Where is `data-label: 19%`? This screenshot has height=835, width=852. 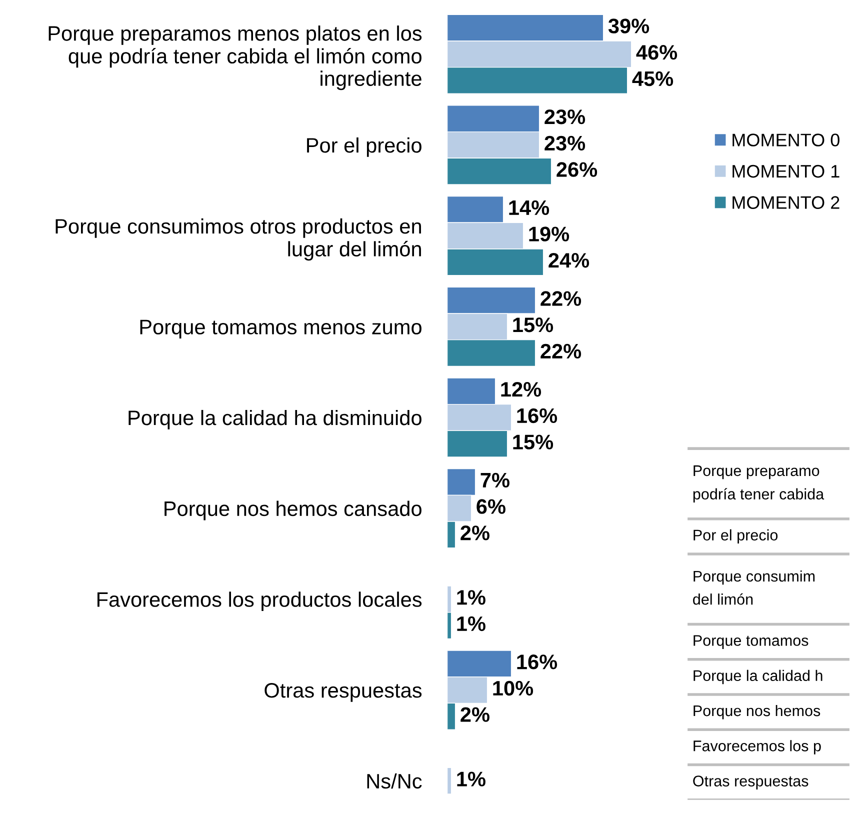 data-label: 19% is located at coordinates (549, 234).